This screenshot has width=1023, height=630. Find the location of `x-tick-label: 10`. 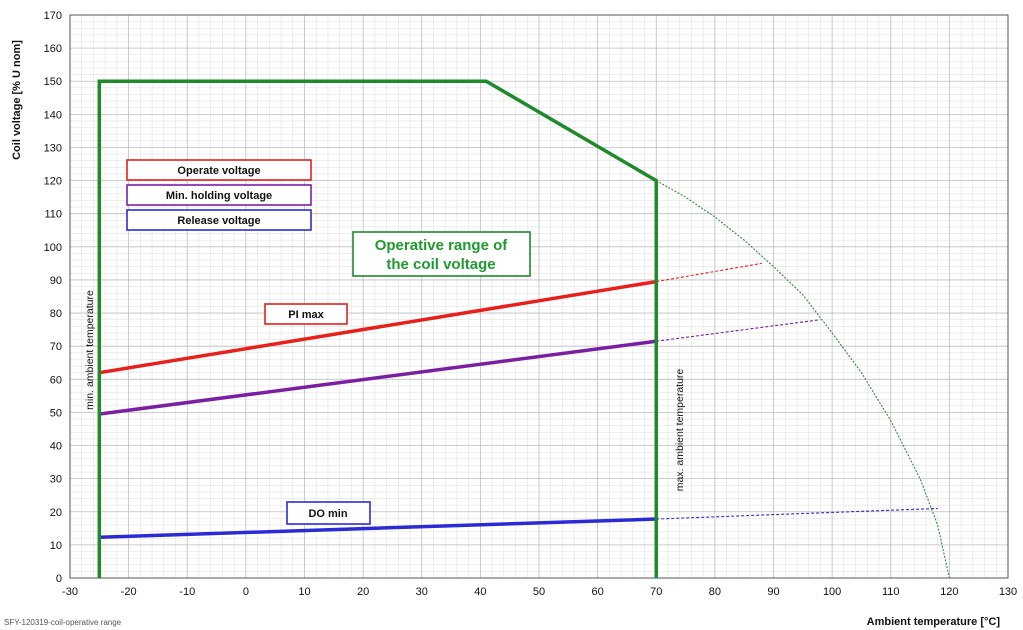

x-tick-label: 10 is located at coordinates (304, 592).